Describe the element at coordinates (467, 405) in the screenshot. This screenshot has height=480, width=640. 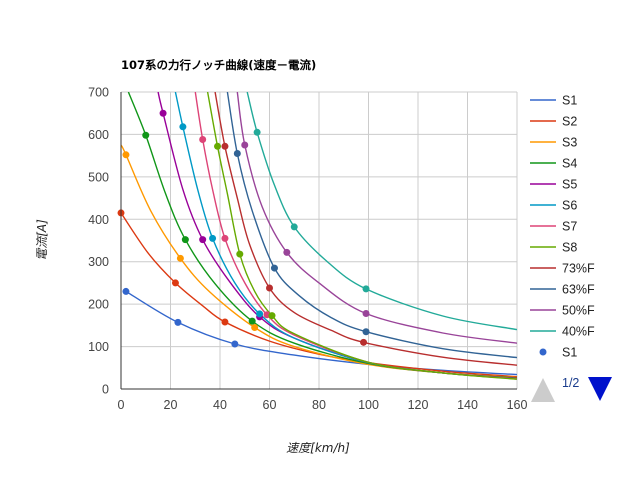
I see `x-tick-label: 140` at that location.